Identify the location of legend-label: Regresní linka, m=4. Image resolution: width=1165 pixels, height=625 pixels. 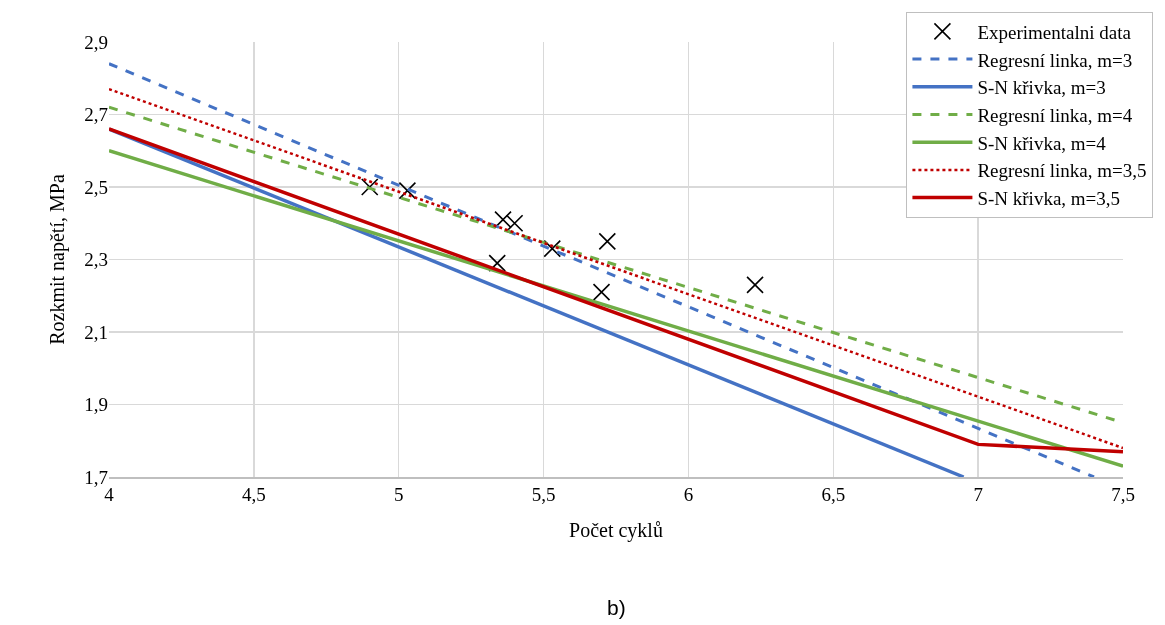
(1055, 115).